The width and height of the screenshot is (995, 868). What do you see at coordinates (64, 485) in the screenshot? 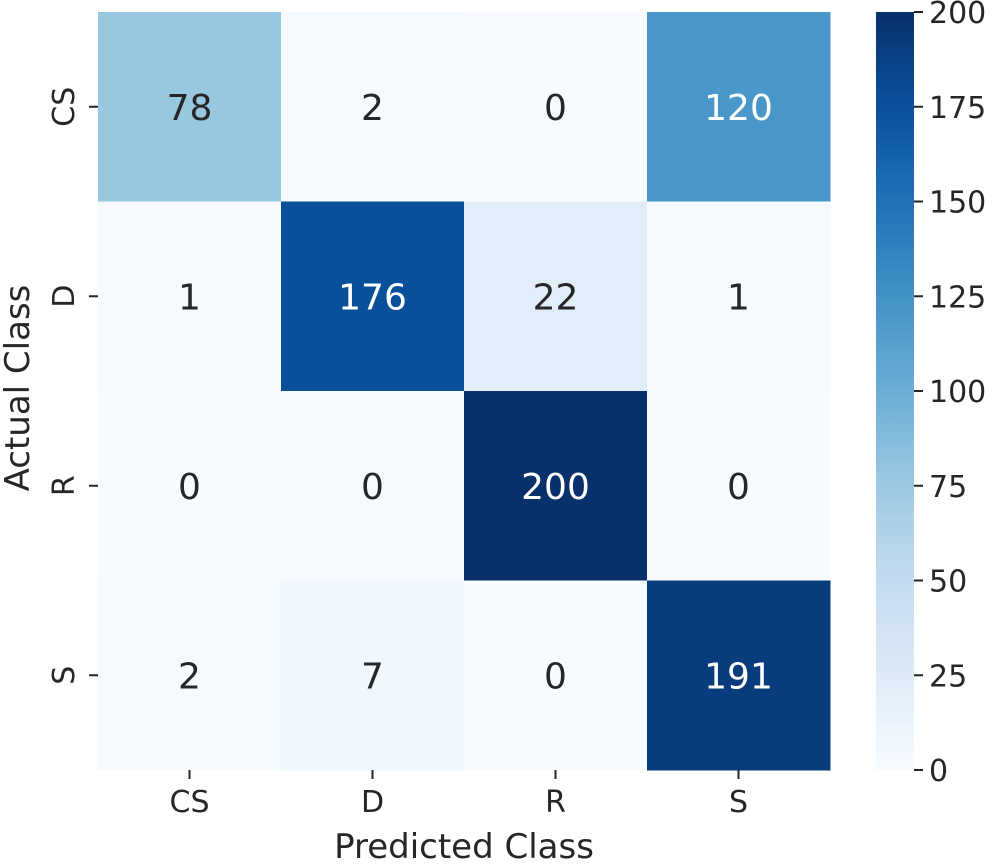
I see `y-tick-label: R` at bounding box center [64, 485].